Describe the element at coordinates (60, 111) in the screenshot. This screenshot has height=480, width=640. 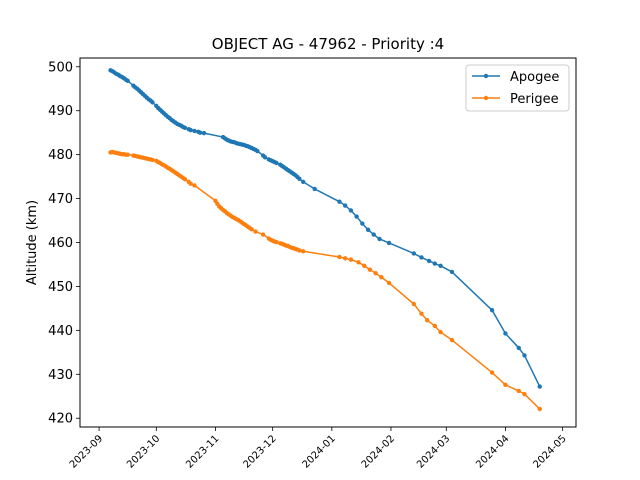
I see `y-tick-label: 490` at that location.